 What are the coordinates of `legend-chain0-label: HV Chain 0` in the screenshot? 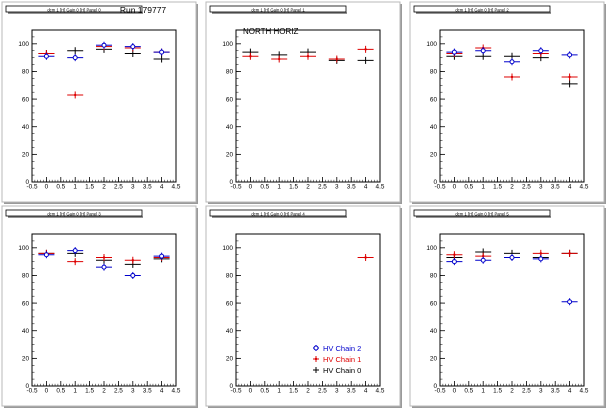 It's located at (342, 370).